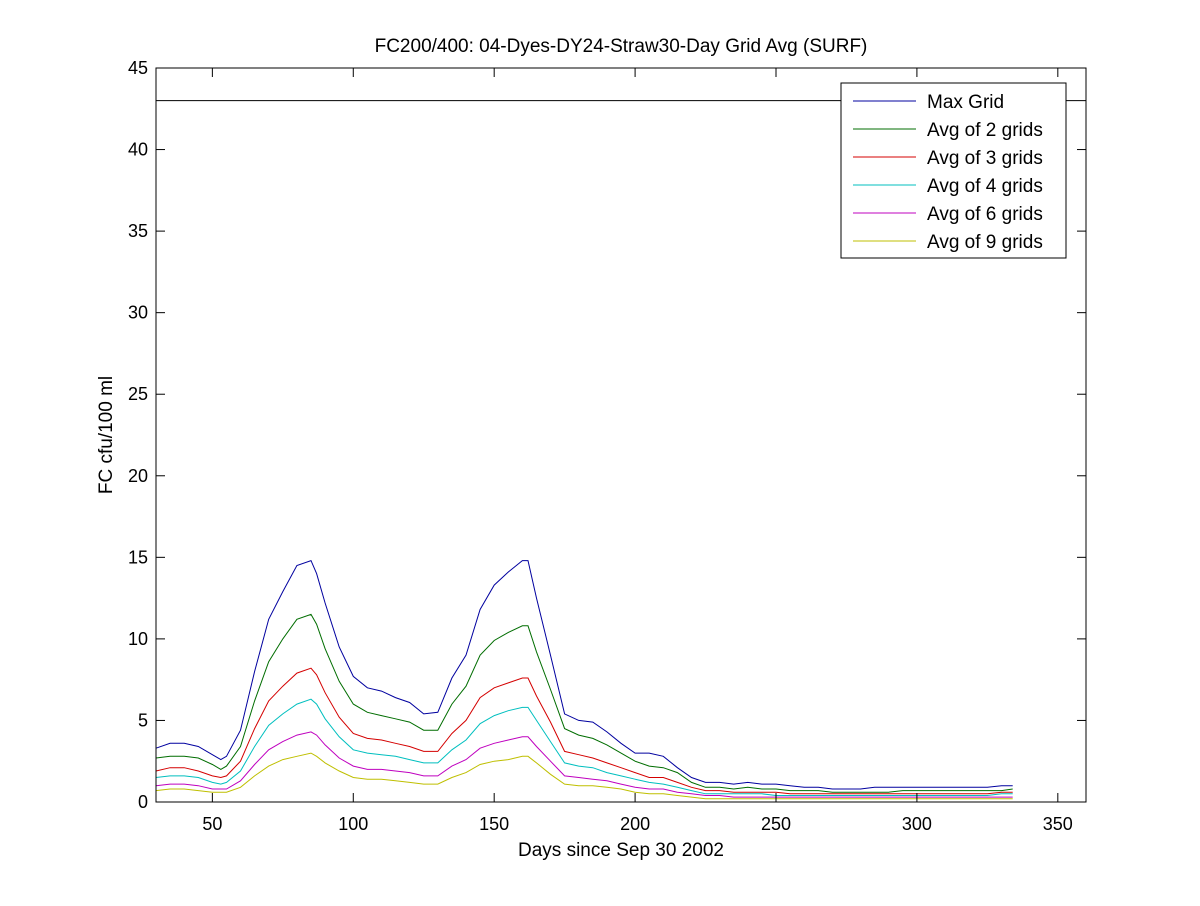  Describe the element at coordinates (776, 824) in the screenshot. I see `x-tick-label: 250` at that location.